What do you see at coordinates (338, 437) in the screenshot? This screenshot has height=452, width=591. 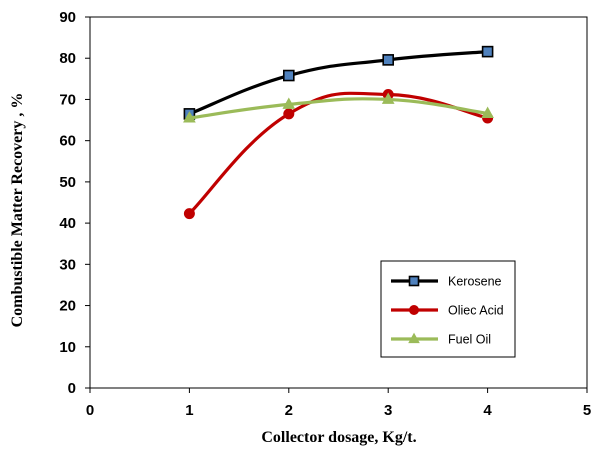 I see `x-axis-title: Collector dosage, Kg/t.` at bounding box center [338, 437].